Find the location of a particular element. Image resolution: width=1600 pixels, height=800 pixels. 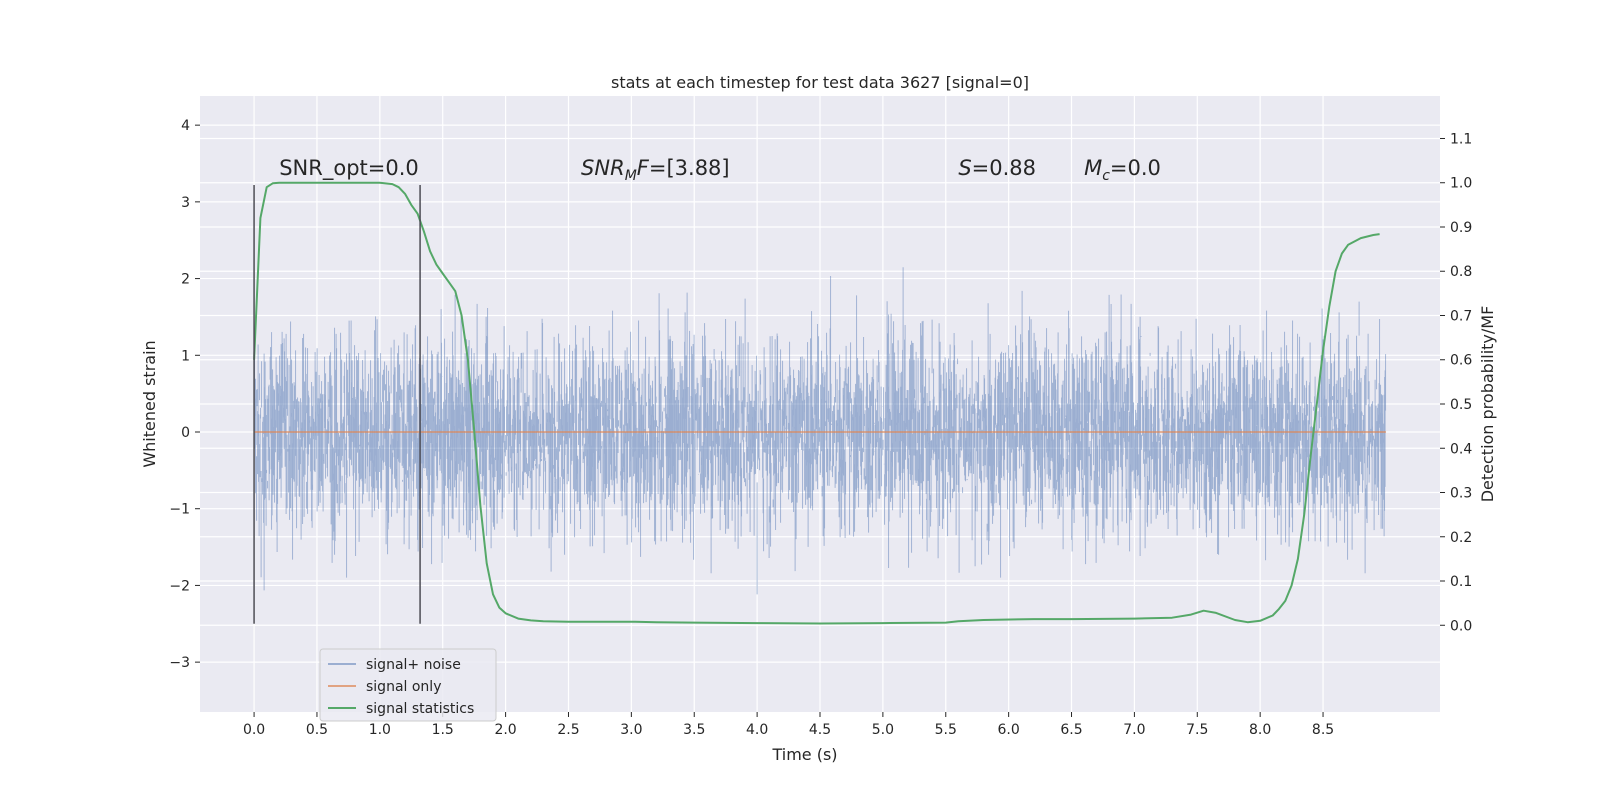

x-tick-label: 7.0 is located at coordinates (1134, 730).